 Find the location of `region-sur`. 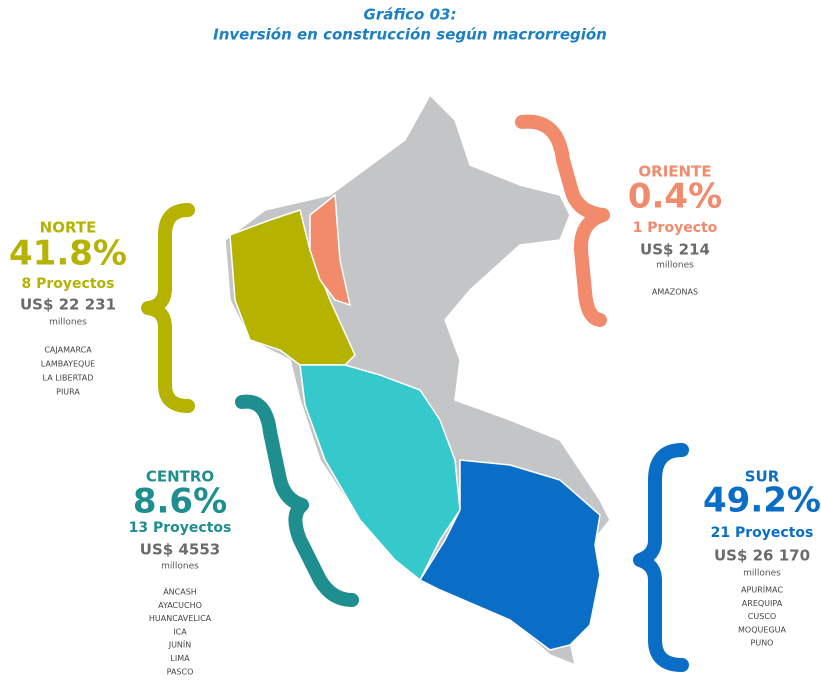

region-sur is located at coordinates (509, 555).